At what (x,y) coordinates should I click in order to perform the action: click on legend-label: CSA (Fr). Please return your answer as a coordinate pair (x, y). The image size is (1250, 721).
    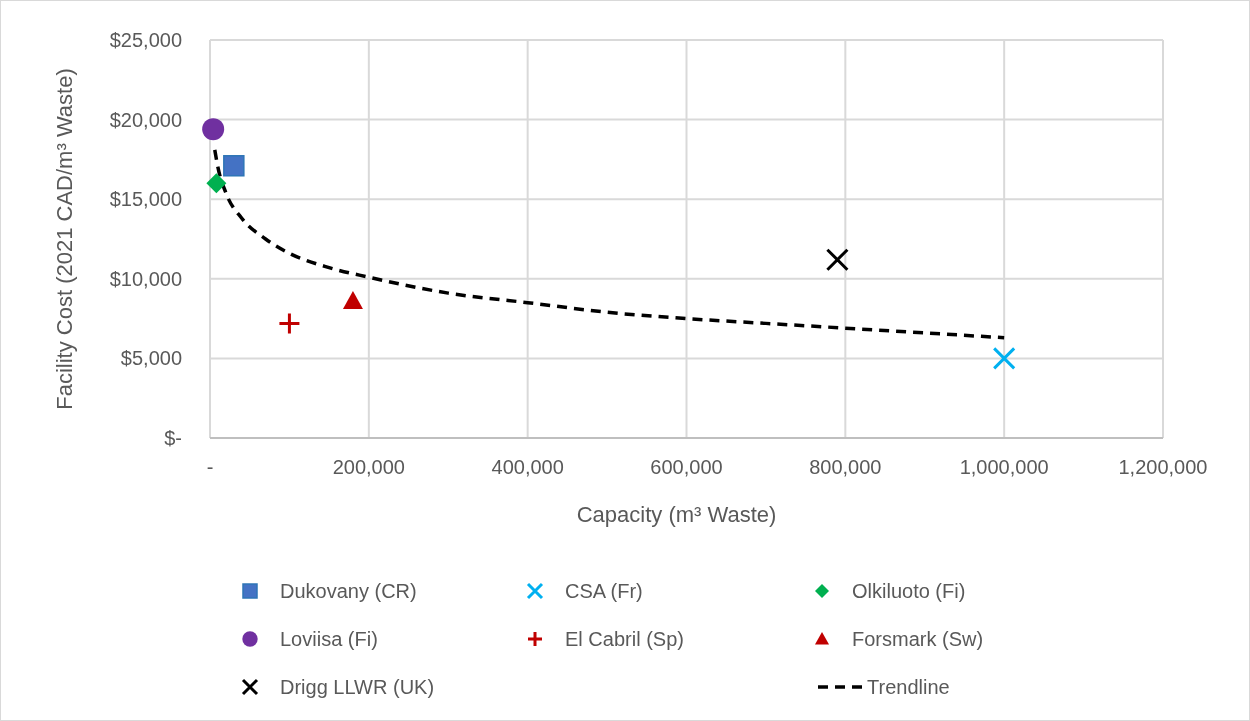
    Looking at the image, I should click on (604, 591).